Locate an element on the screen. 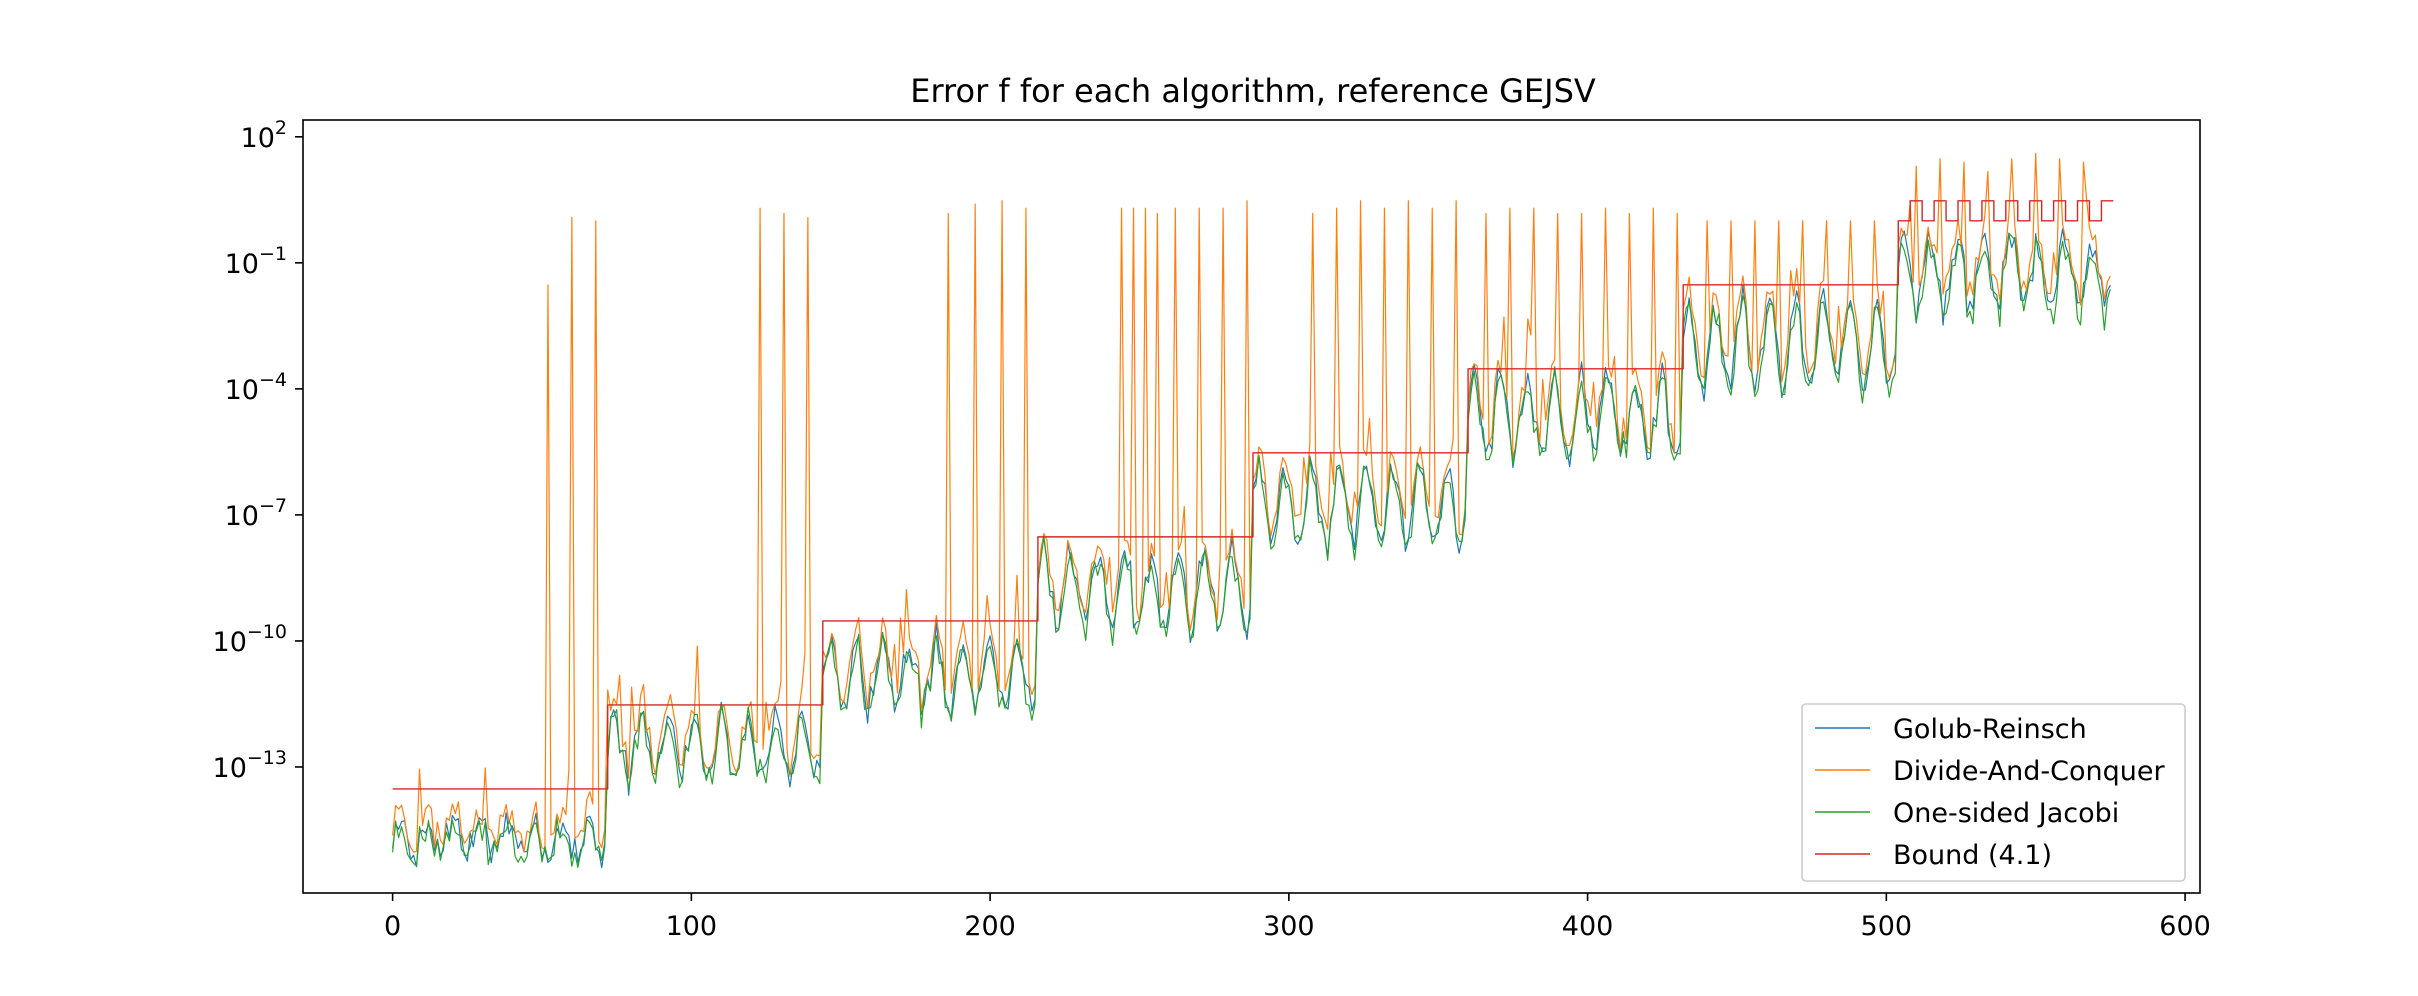 The width and height of the screenshot is (2418, 996). x-tick-label: 0 is located at coordinates (392, 926).